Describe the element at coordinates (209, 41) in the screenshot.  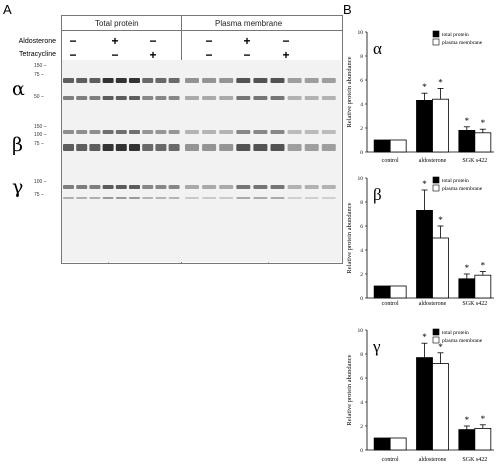
I see `sign-aldo-4: −` at that location.